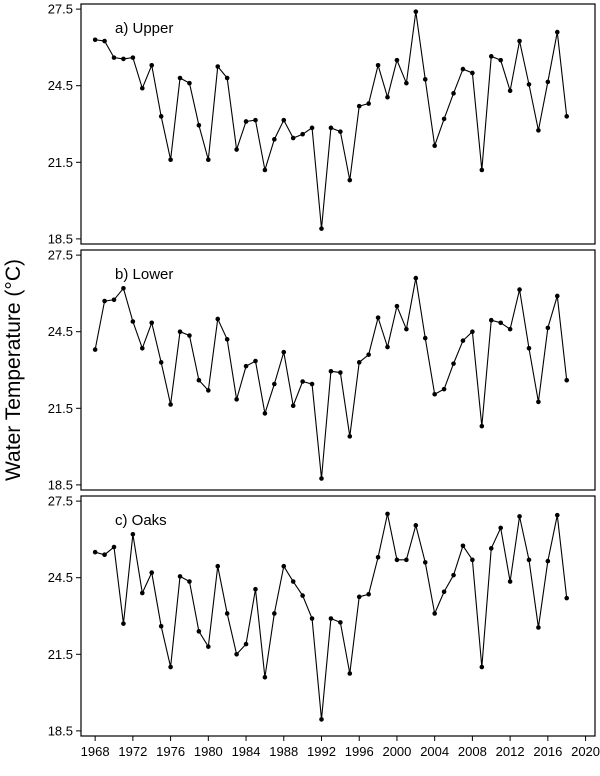 The height and width of the screenshot is (776, 600). Describe the element at coordinates (246, 751) in the screenshot. I see `x-tick-label: 1984` at that location.